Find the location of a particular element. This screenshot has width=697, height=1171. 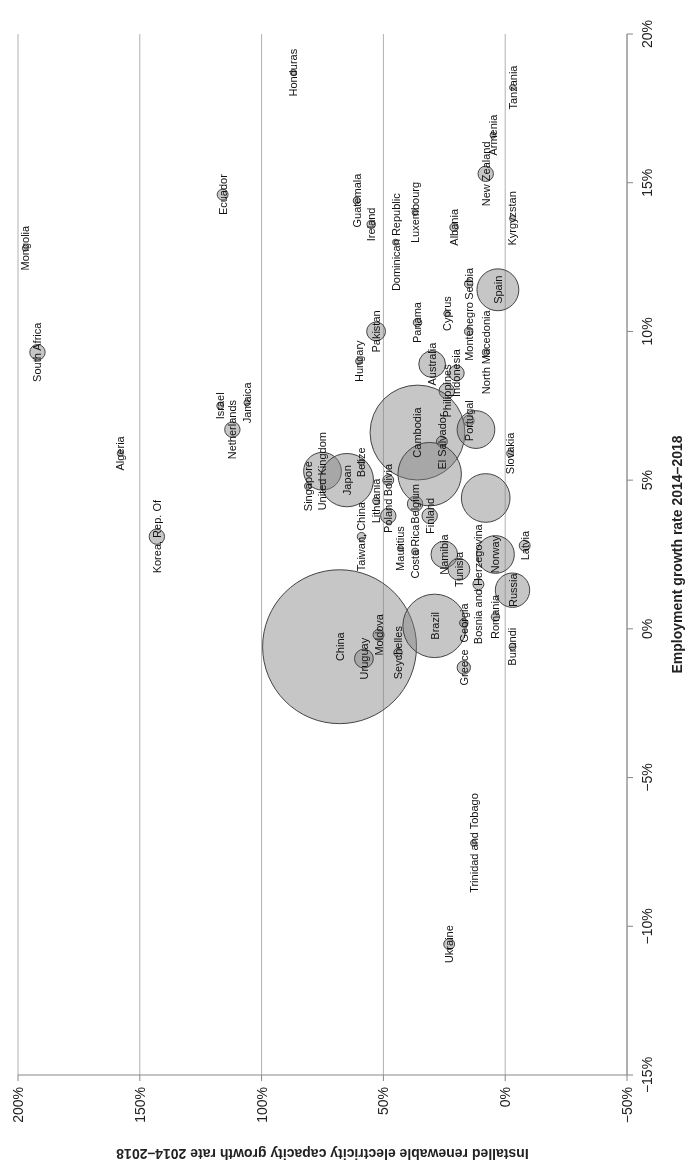

annotation: Bosnia and Herzegovina is located at coordinates (478, 584).